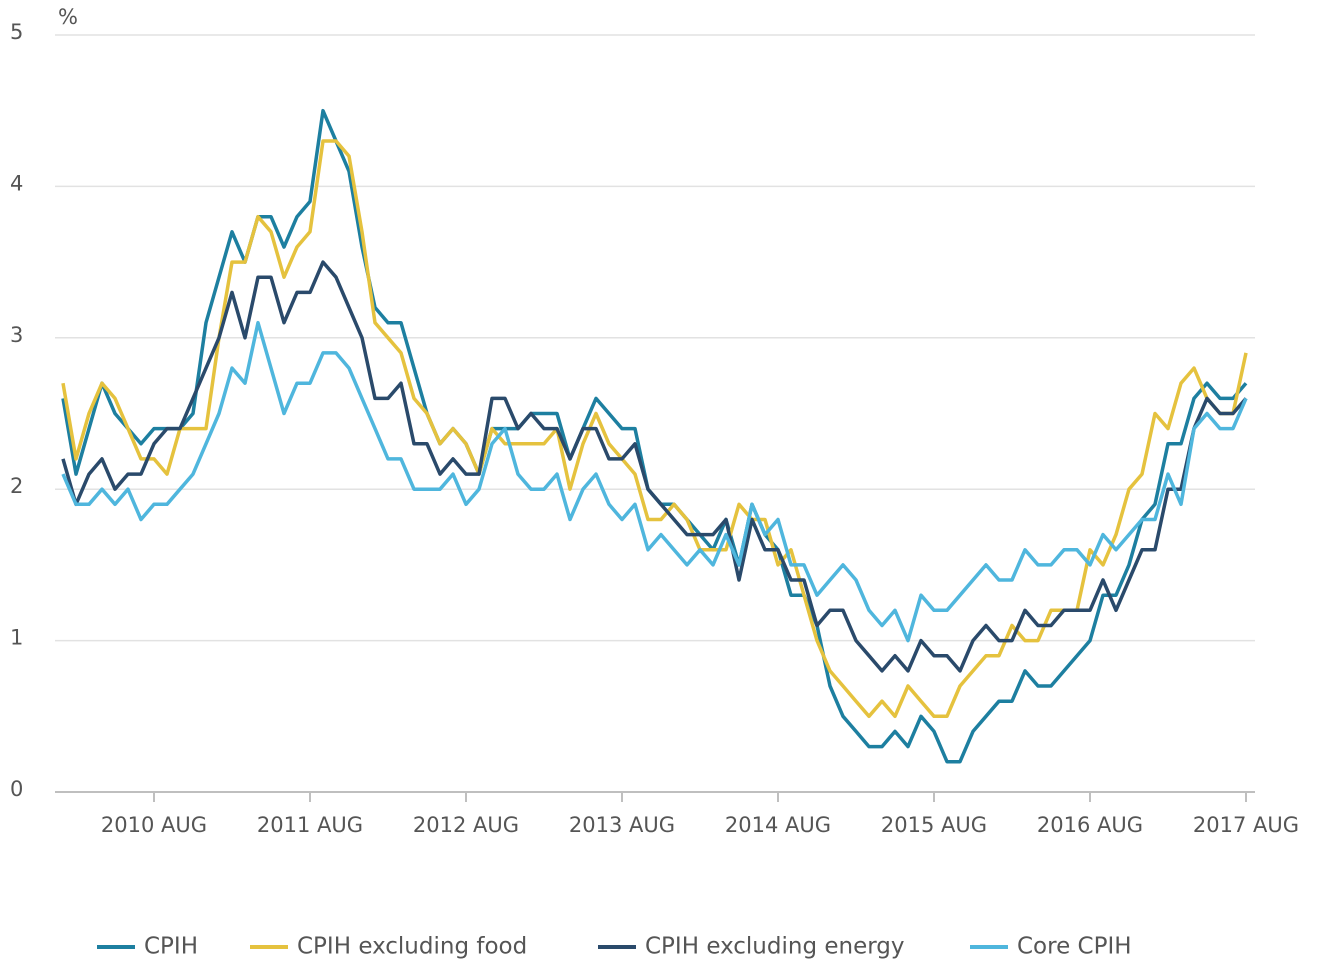 The width and height of the screenshot is (1319, 964). What do you see at coordinates (775, 947) in the screenshot?
I see `legend-label: CPIH excluding energy` at bounding box center [775, 947].